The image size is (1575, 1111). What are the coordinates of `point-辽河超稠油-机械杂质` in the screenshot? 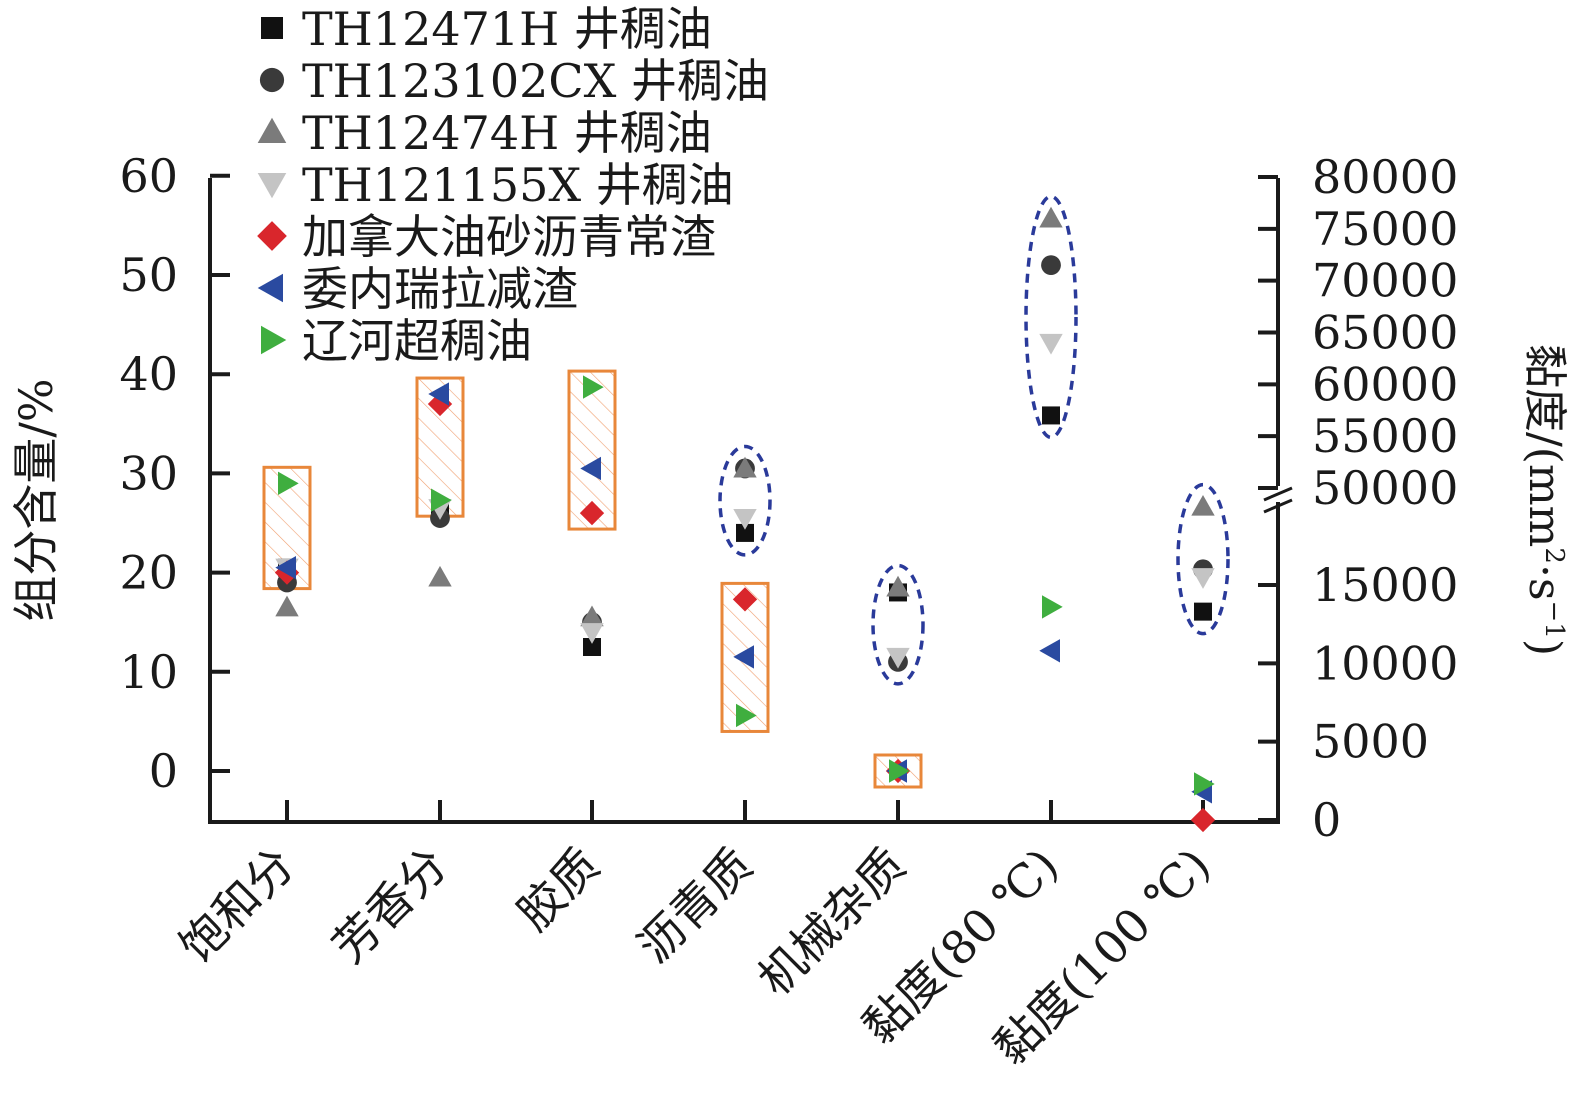 It's located at (899, 771).